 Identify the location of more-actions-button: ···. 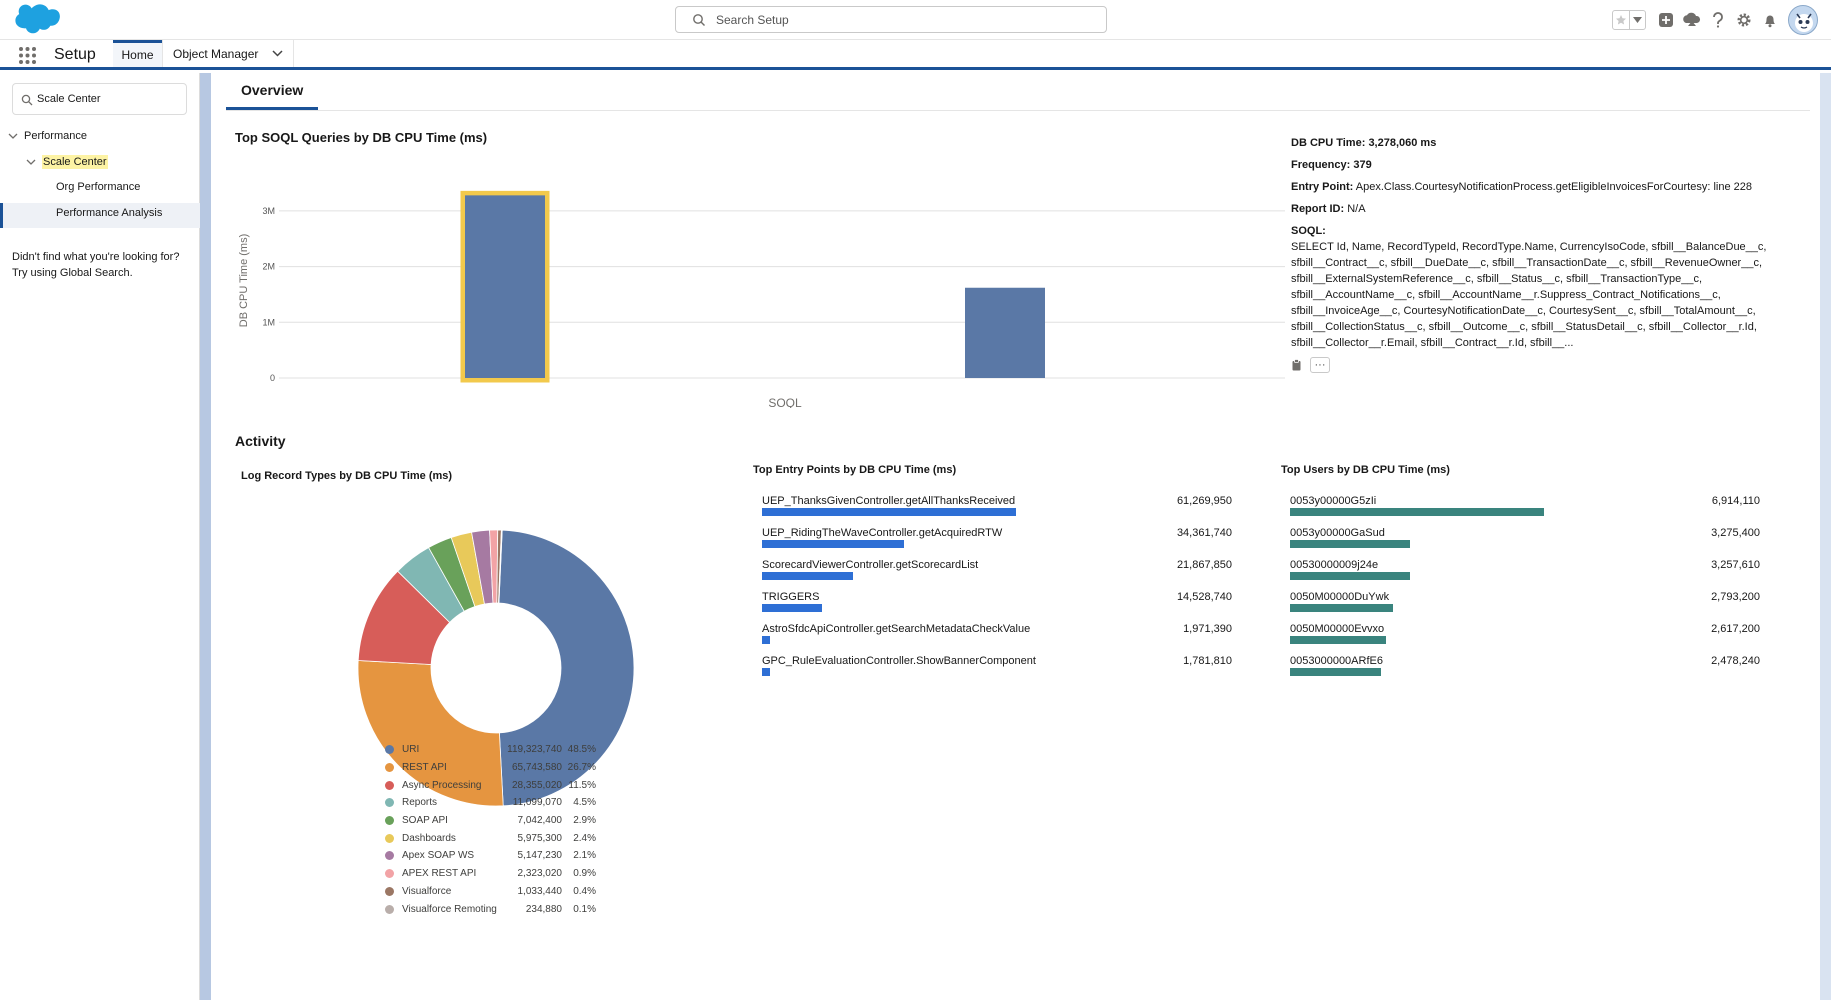
(1320, 365).